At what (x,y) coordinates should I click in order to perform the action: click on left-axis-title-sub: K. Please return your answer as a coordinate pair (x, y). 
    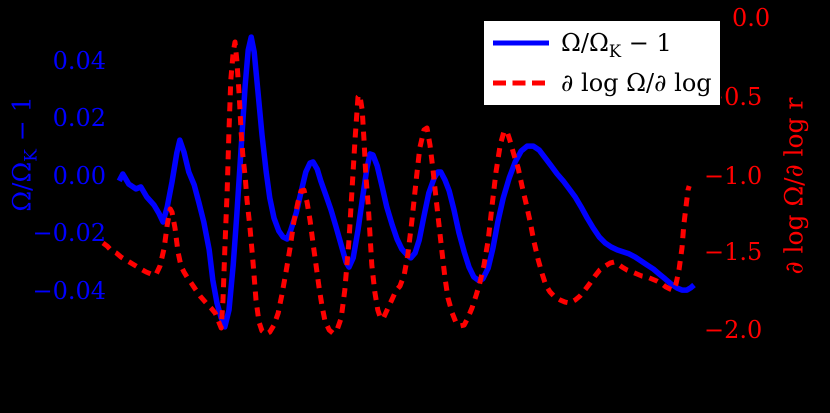
    Looking at the image, I should click on (31, 155).